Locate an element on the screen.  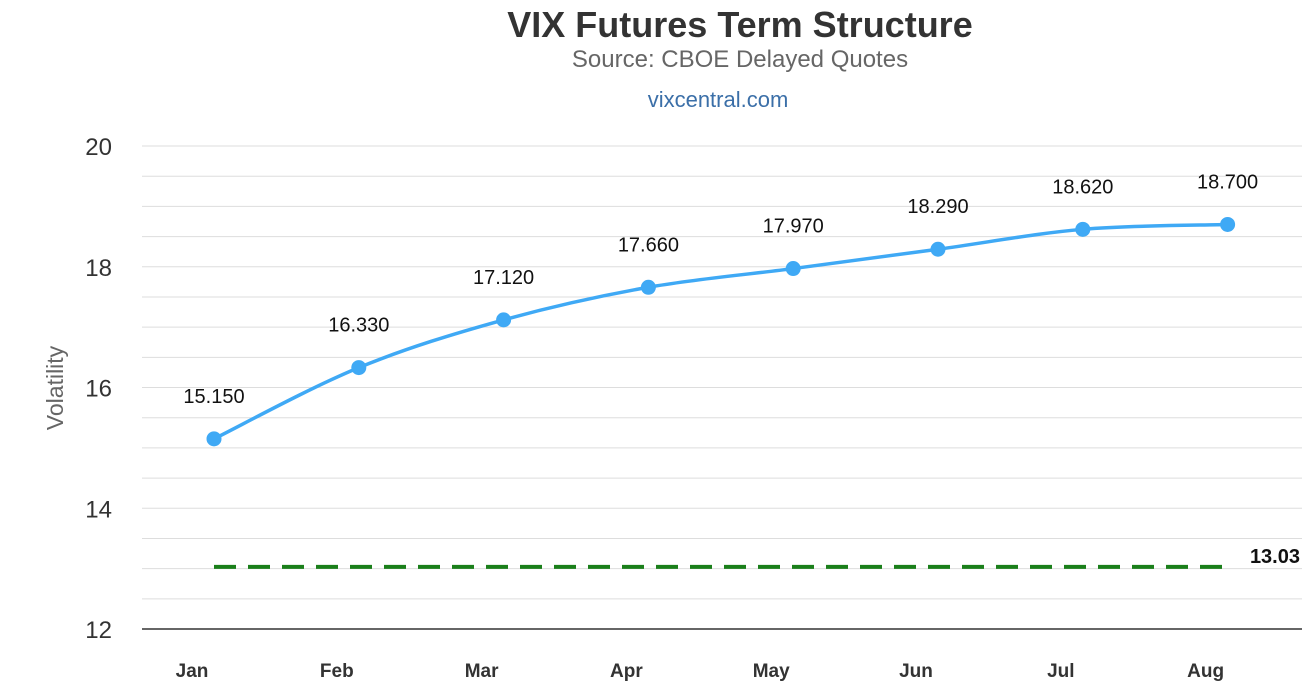
data-label: 17.660 is located at coordinates (648, 245).